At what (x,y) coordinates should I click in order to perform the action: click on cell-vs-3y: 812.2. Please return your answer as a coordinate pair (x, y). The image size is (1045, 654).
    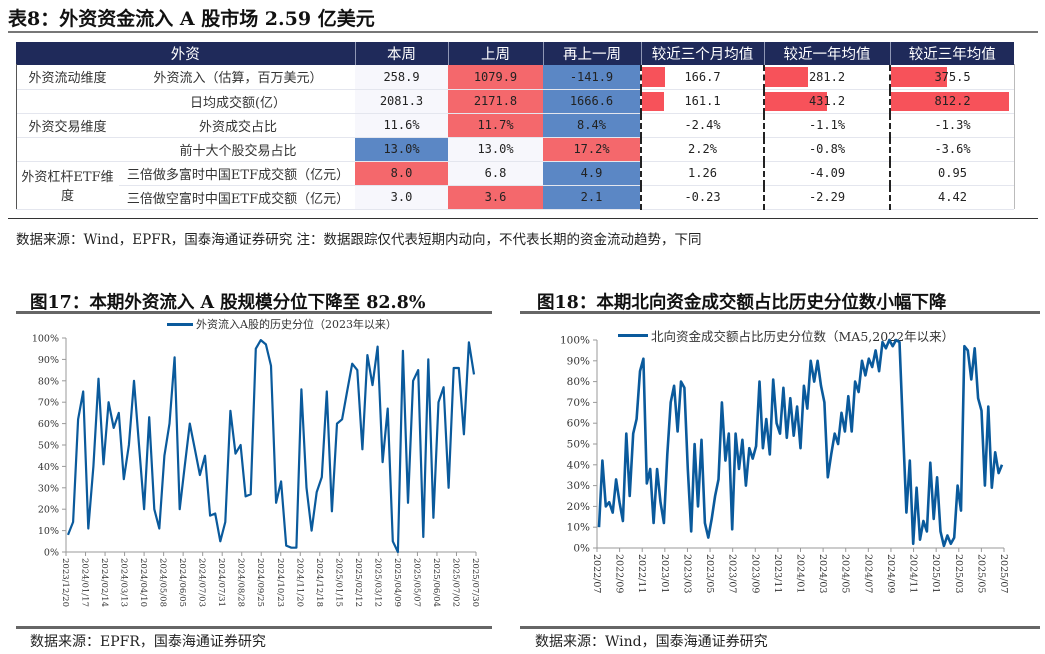
    Looking at the image, I should click on (951, 101).